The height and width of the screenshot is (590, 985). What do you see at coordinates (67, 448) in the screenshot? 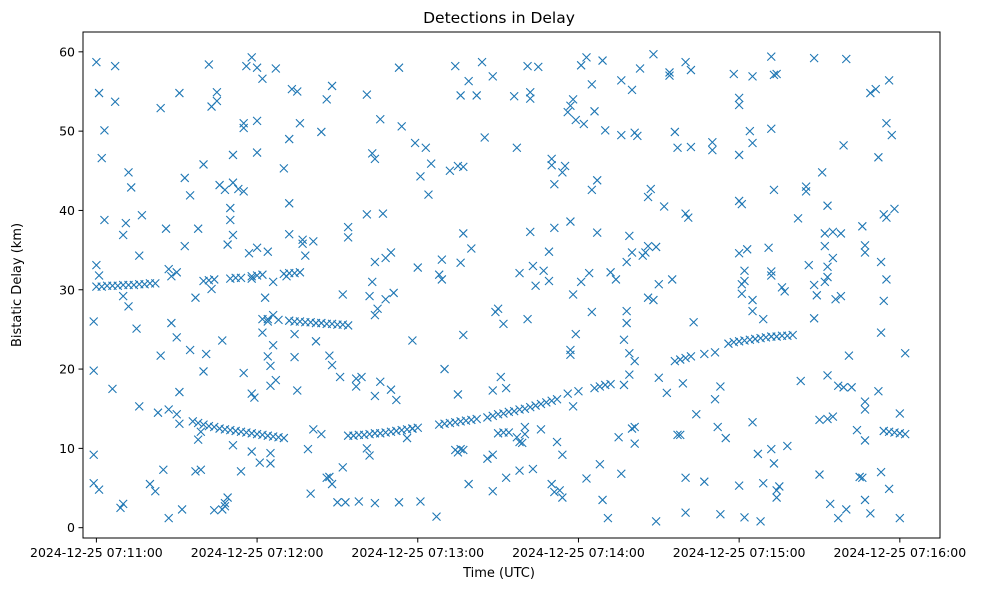
I see `y-tick-label: 10` at bounding box center [67, 448].